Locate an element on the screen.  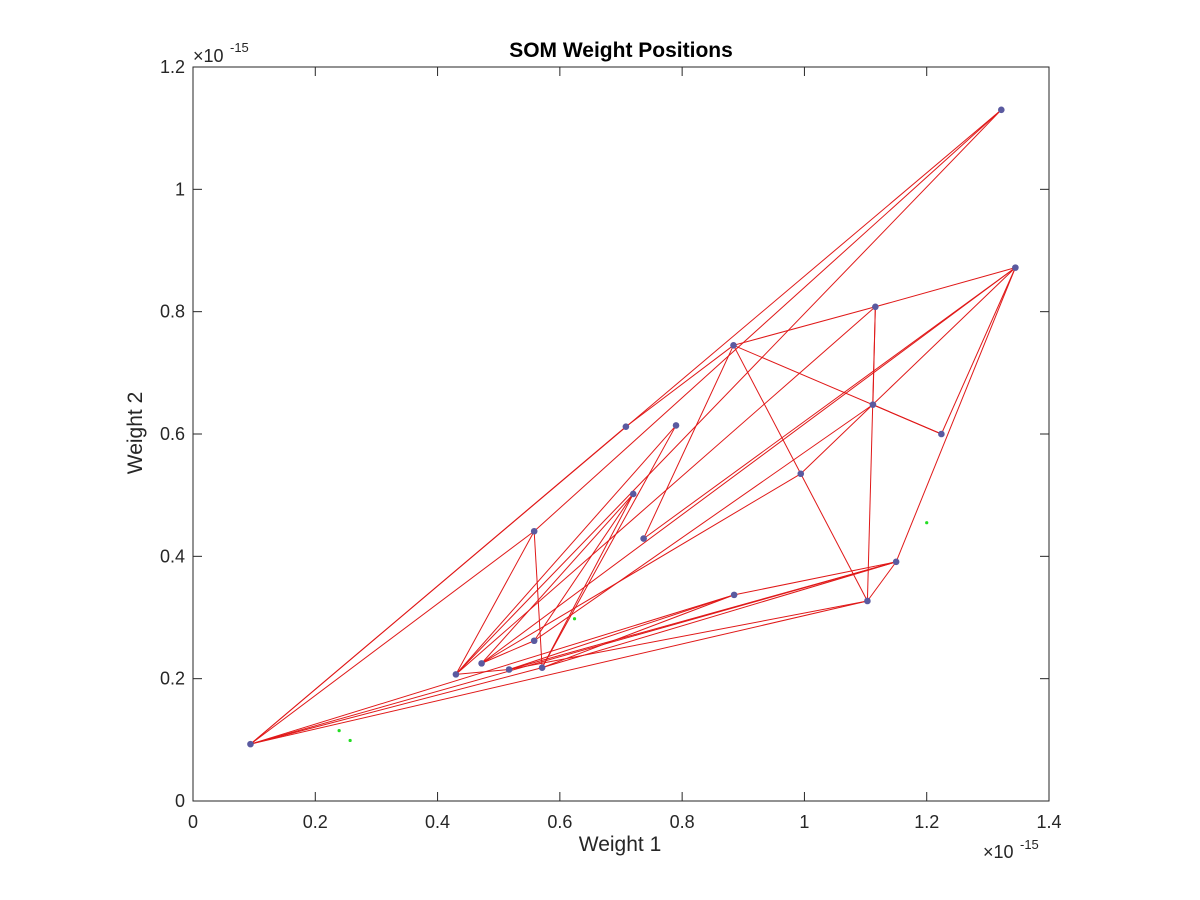
x-axis-exponent: ×10 -15 is located at coordinates (1011, 849).